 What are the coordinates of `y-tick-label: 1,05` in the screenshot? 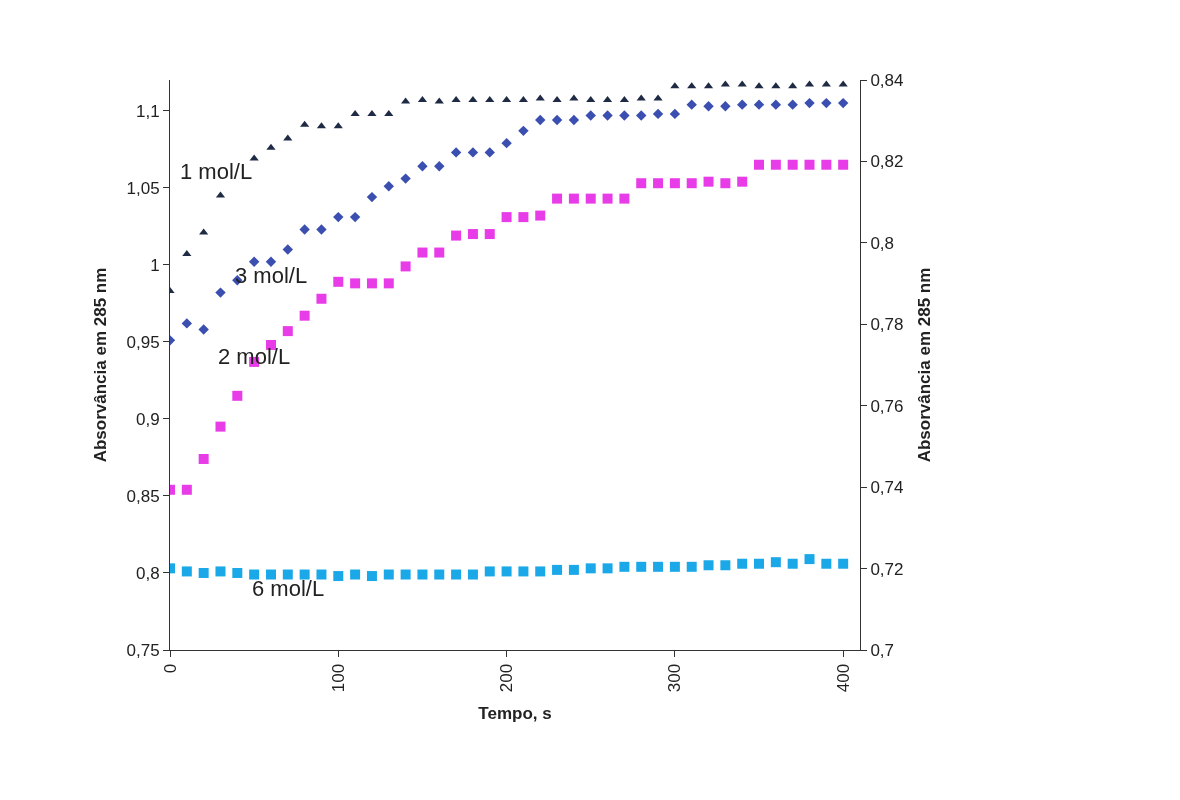 It's located at (143, 188).